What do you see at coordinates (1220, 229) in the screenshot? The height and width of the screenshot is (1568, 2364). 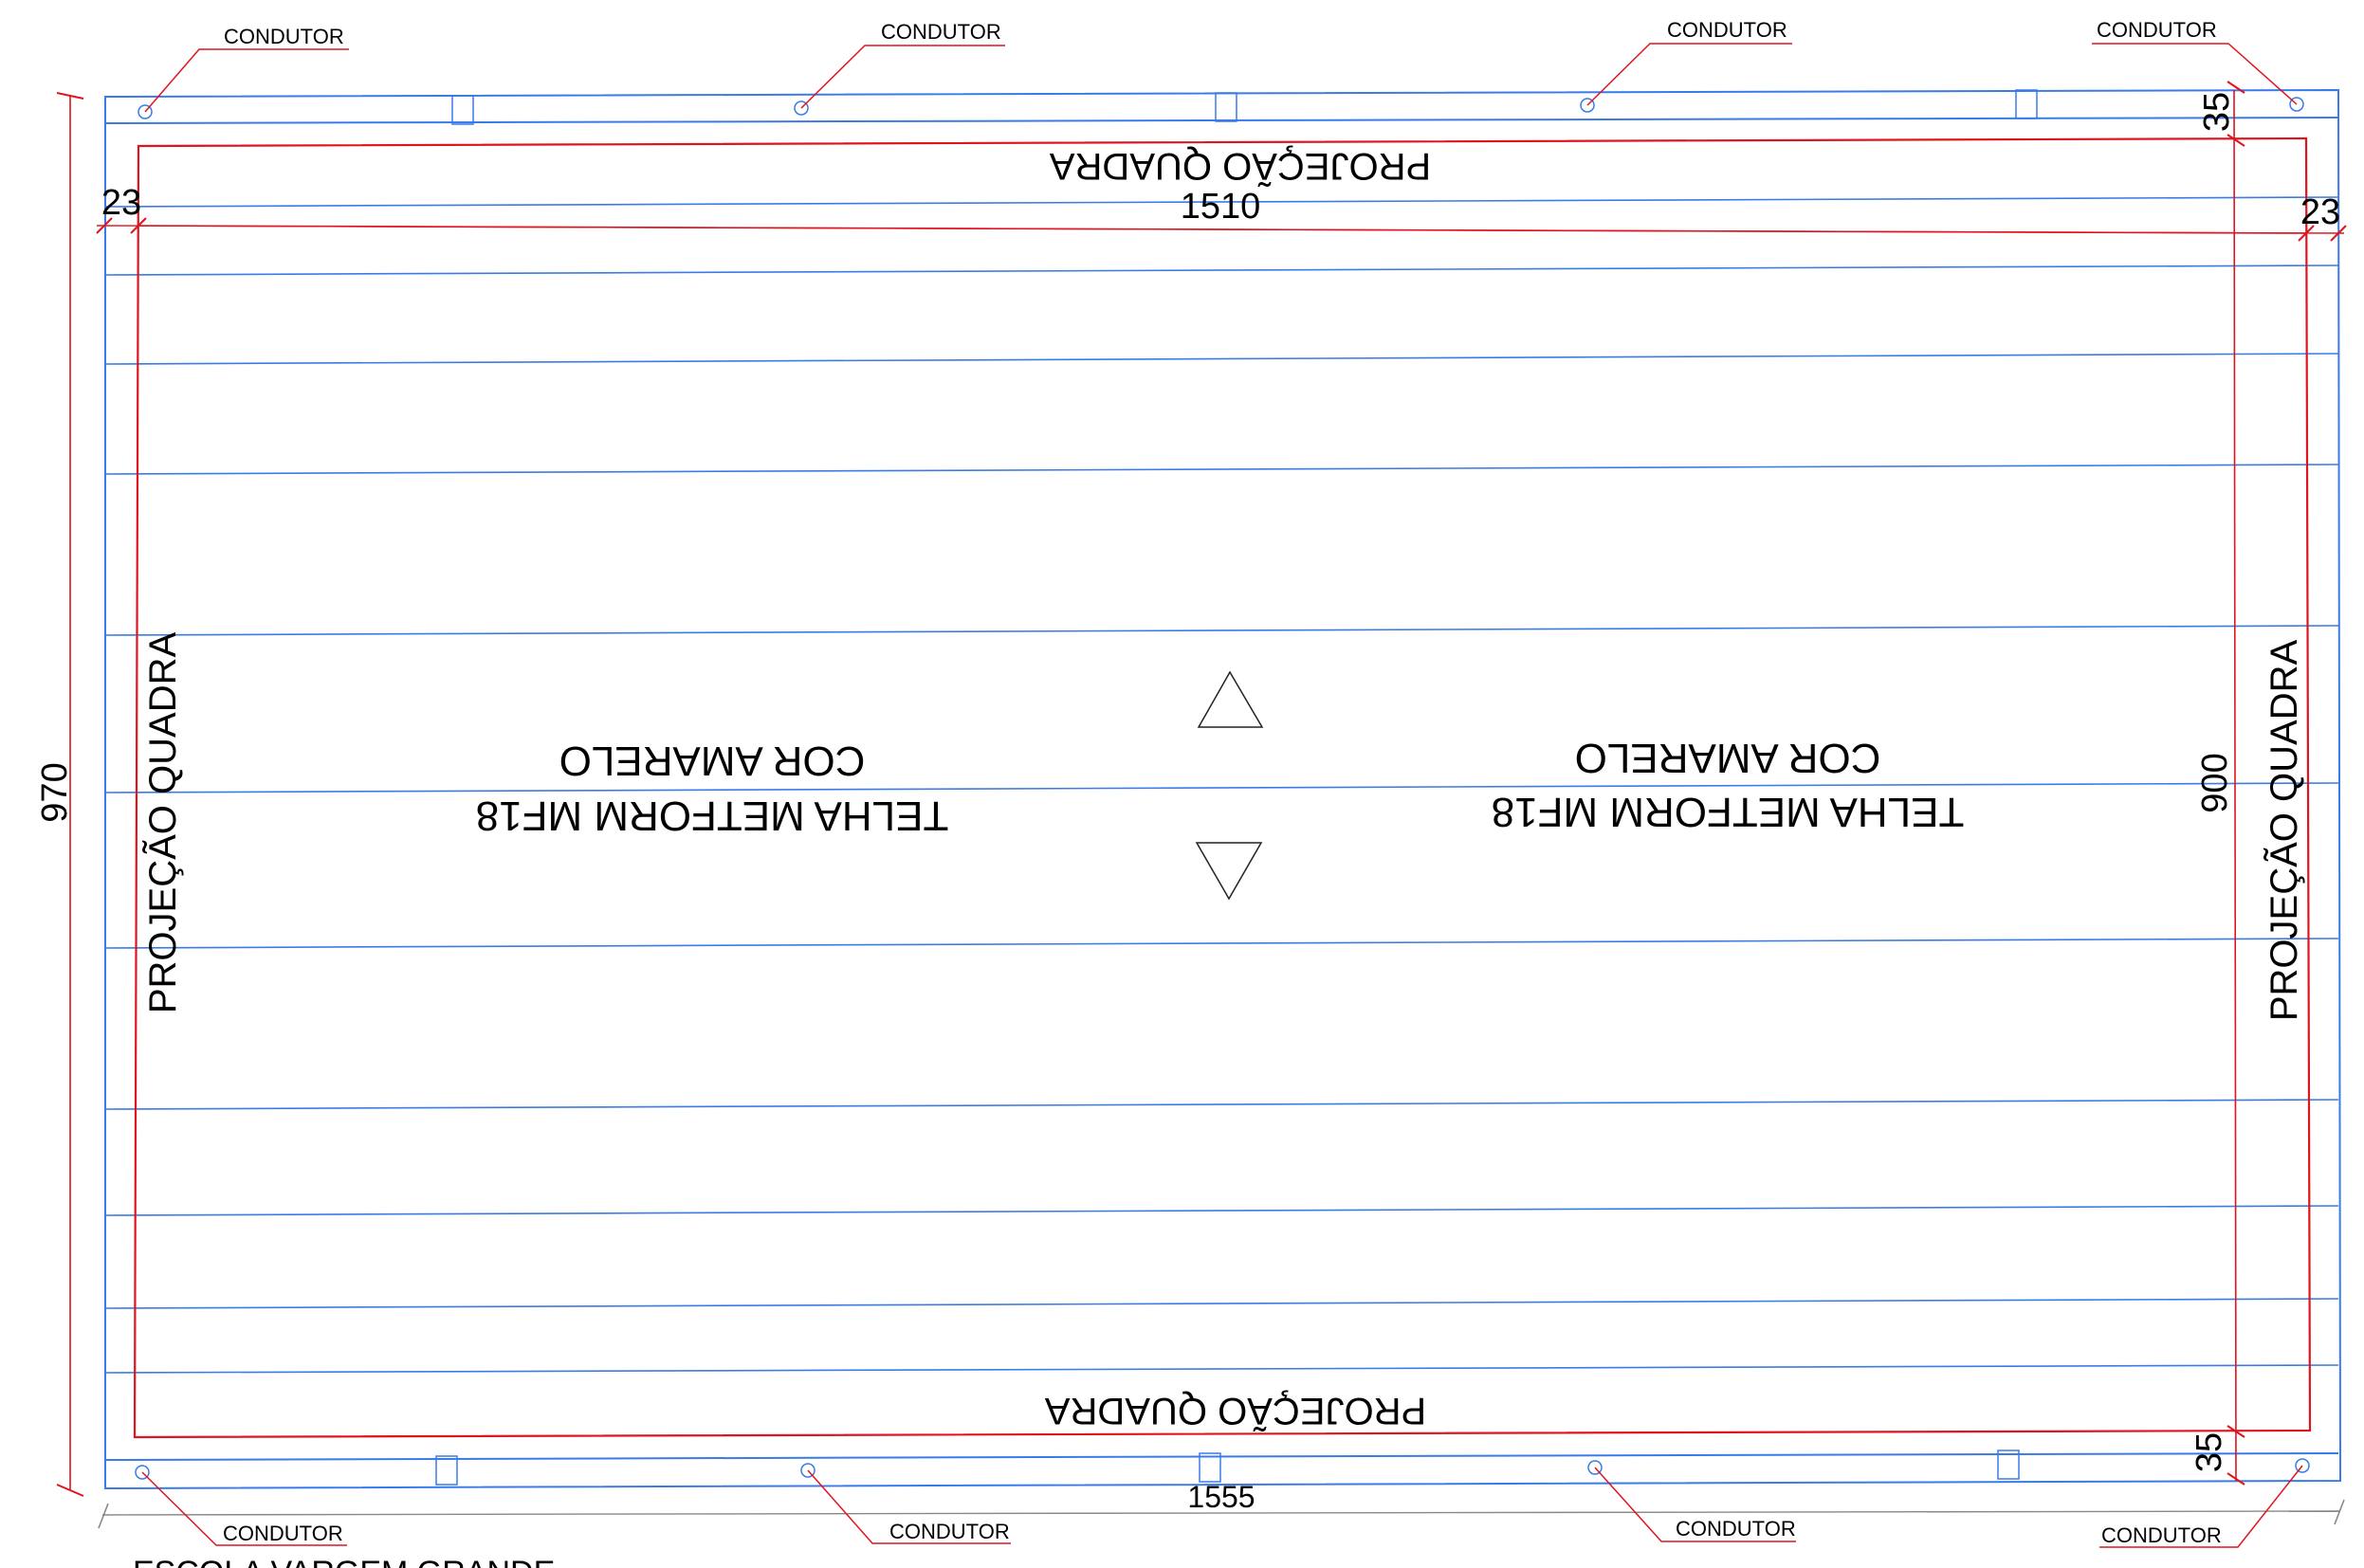 I see `dim-line-horizontal-offsets` at bounding box center [1220, 229].